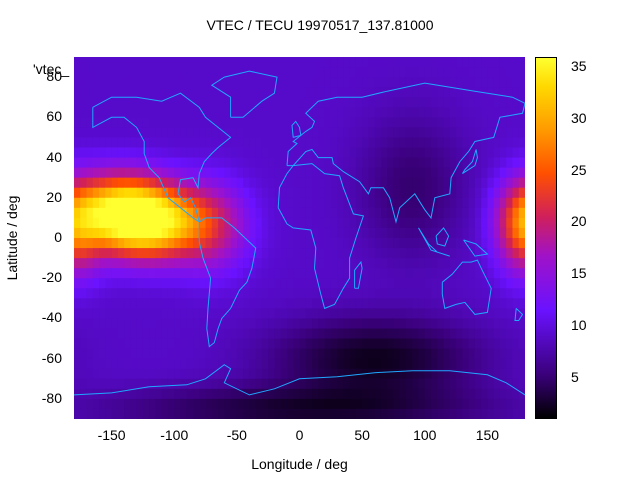  Describe the element at coordinates (579, 273) in the screenshot. I see `colorbar-tick-label: 15` at that location.